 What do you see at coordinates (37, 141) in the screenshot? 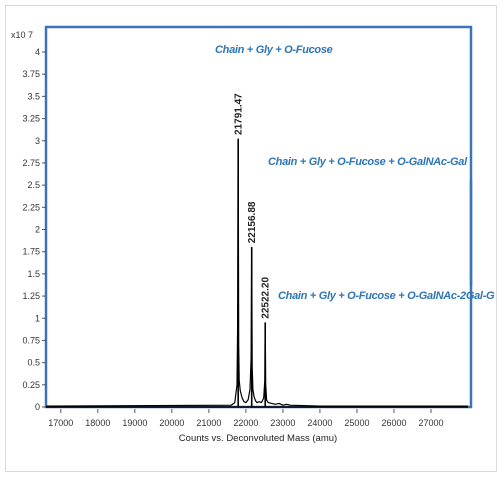
I see `y-tick-label: 3` at bounding box center [37, 141].